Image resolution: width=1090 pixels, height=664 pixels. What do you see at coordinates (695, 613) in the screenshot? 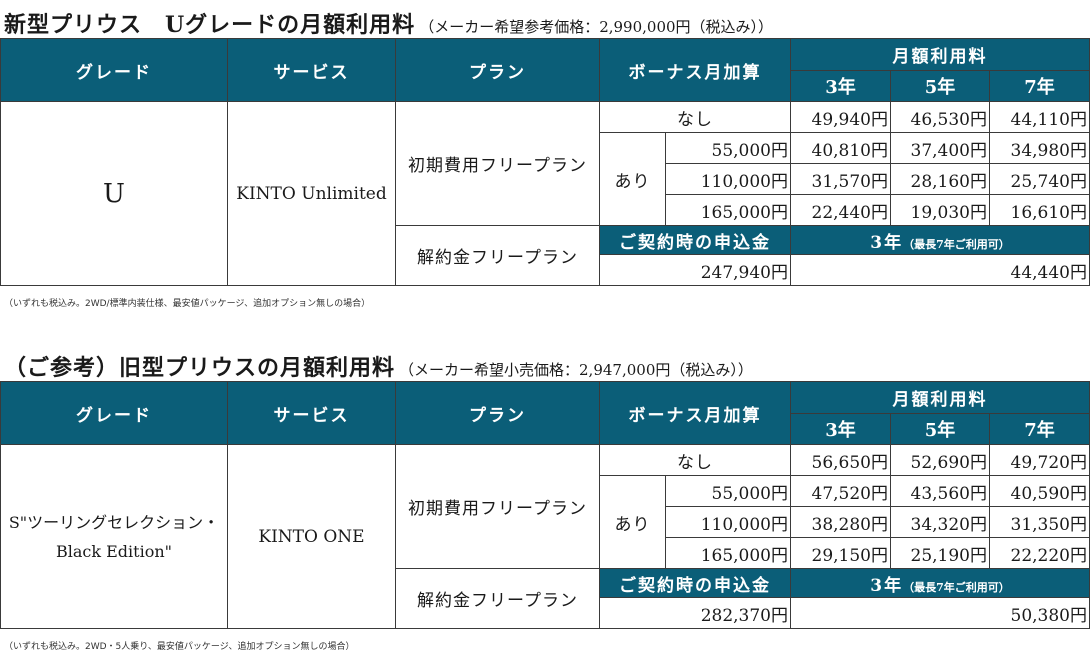
I see `deposit-value: 282,370円` at bounding box center [695, 613].